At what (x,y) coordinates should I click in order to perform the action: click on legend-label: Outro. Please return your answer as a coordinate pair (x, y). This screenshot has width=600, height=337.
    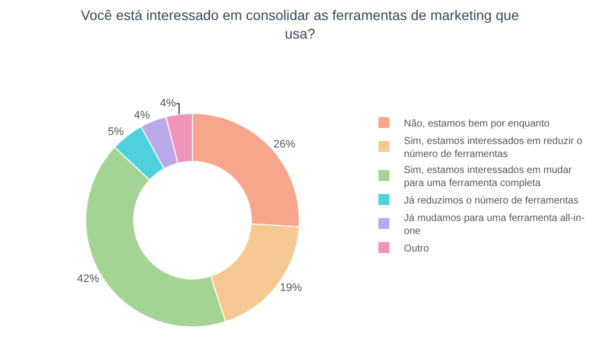
    Looking at the image, I should click on (417, 248).